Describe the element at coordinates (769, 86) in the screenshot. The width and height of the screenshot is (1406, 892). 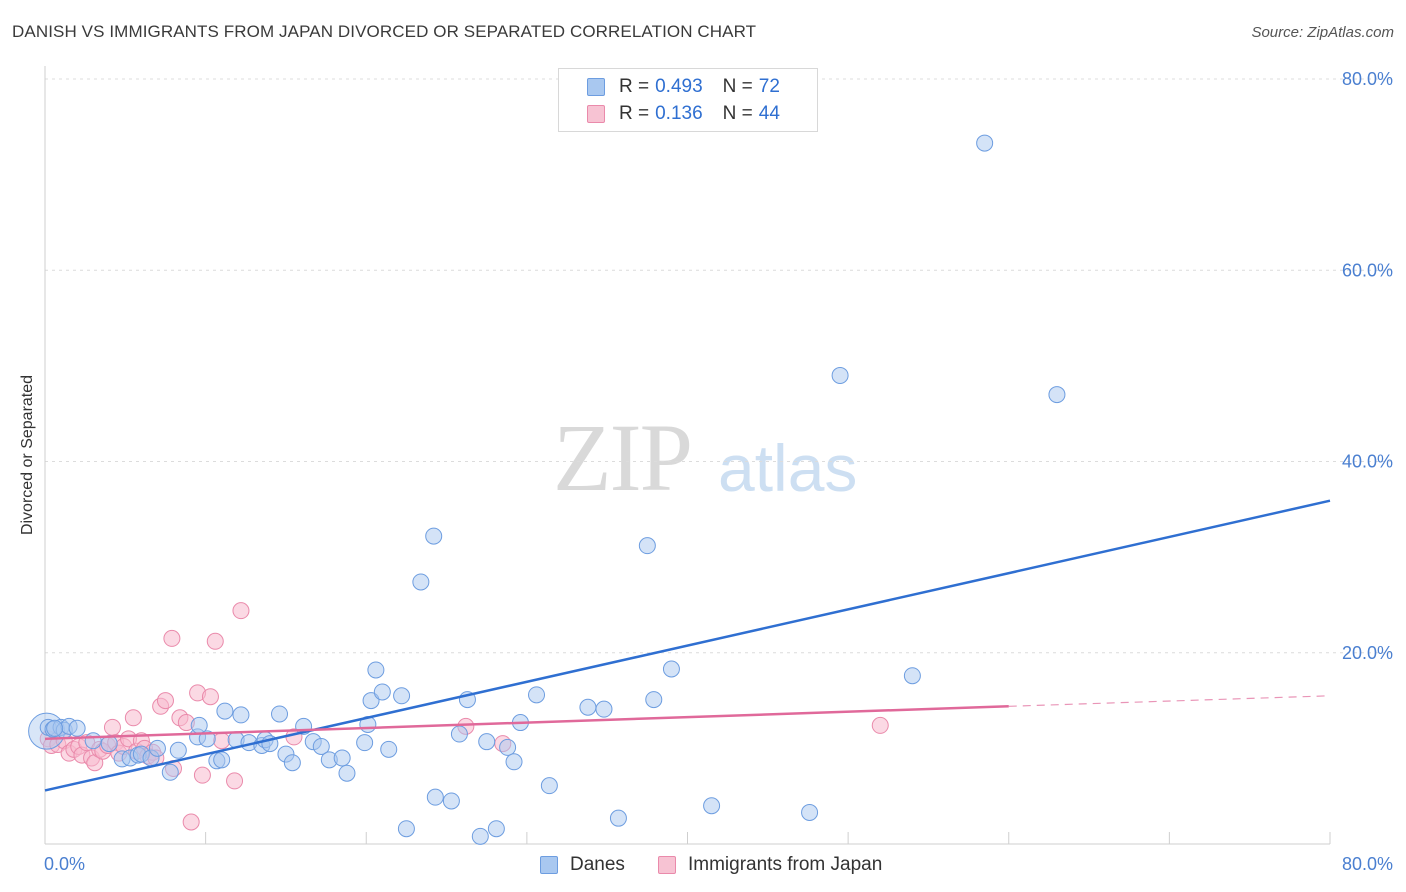
I see `legend-n-value-danes: 72` at that location.